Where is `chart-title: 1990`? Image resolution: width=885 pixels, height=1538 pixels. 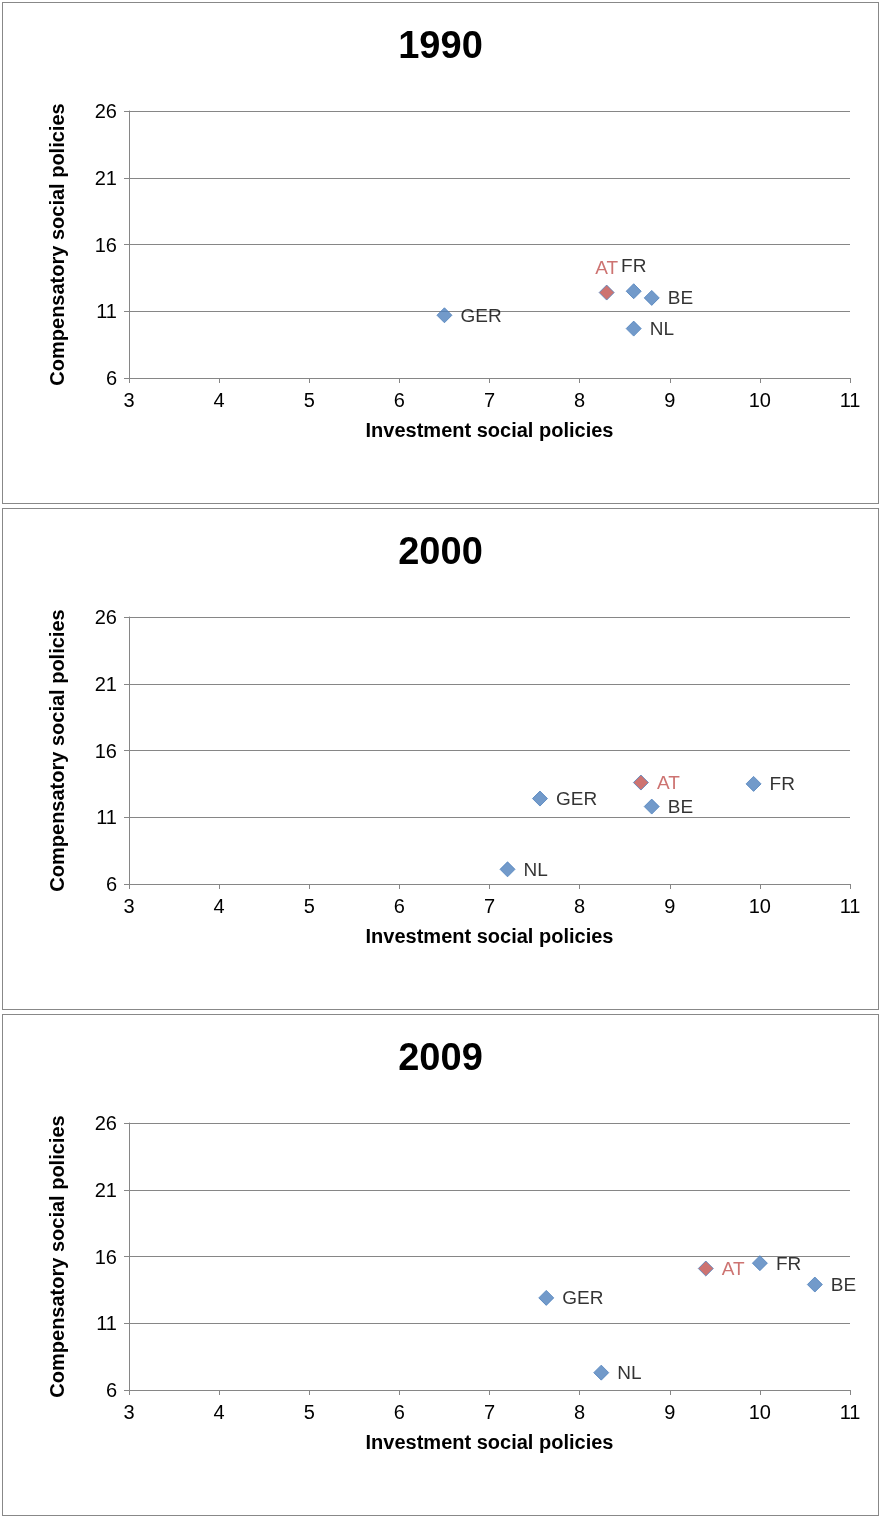
chart-title: 1990 is located at coordinates (440, 45).